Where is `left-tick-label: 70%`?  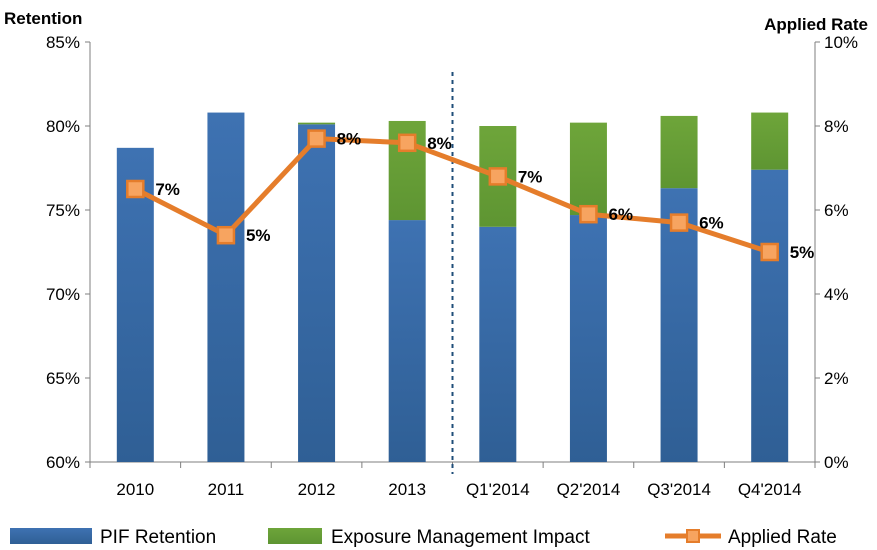 left-tick-label: 70% is located at coordinates (63, 294).